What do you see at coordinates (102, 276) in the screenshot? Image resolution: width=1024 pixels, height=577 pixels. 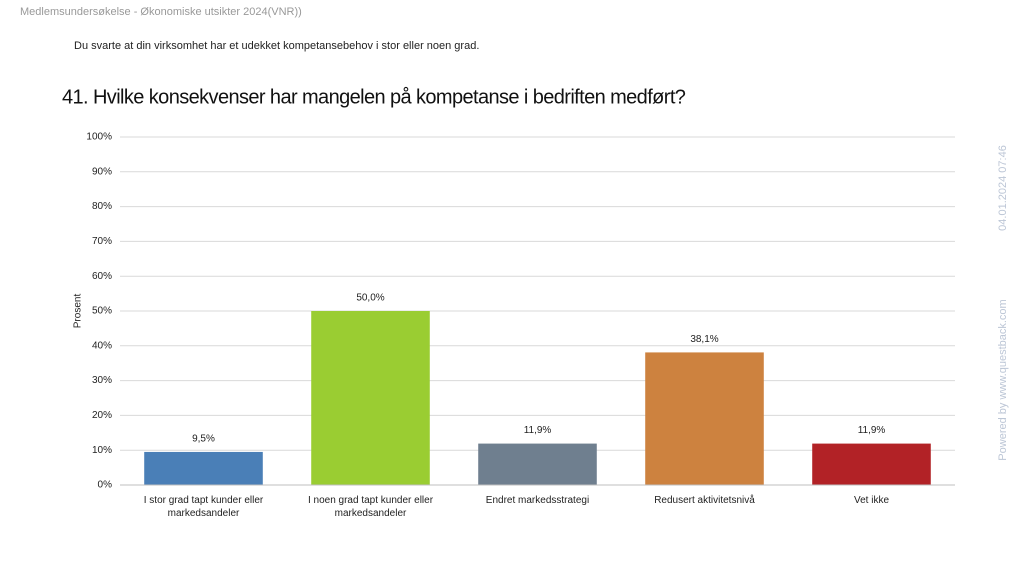 I see `y-tick-label: 60%` at bounding box center [102, 276].